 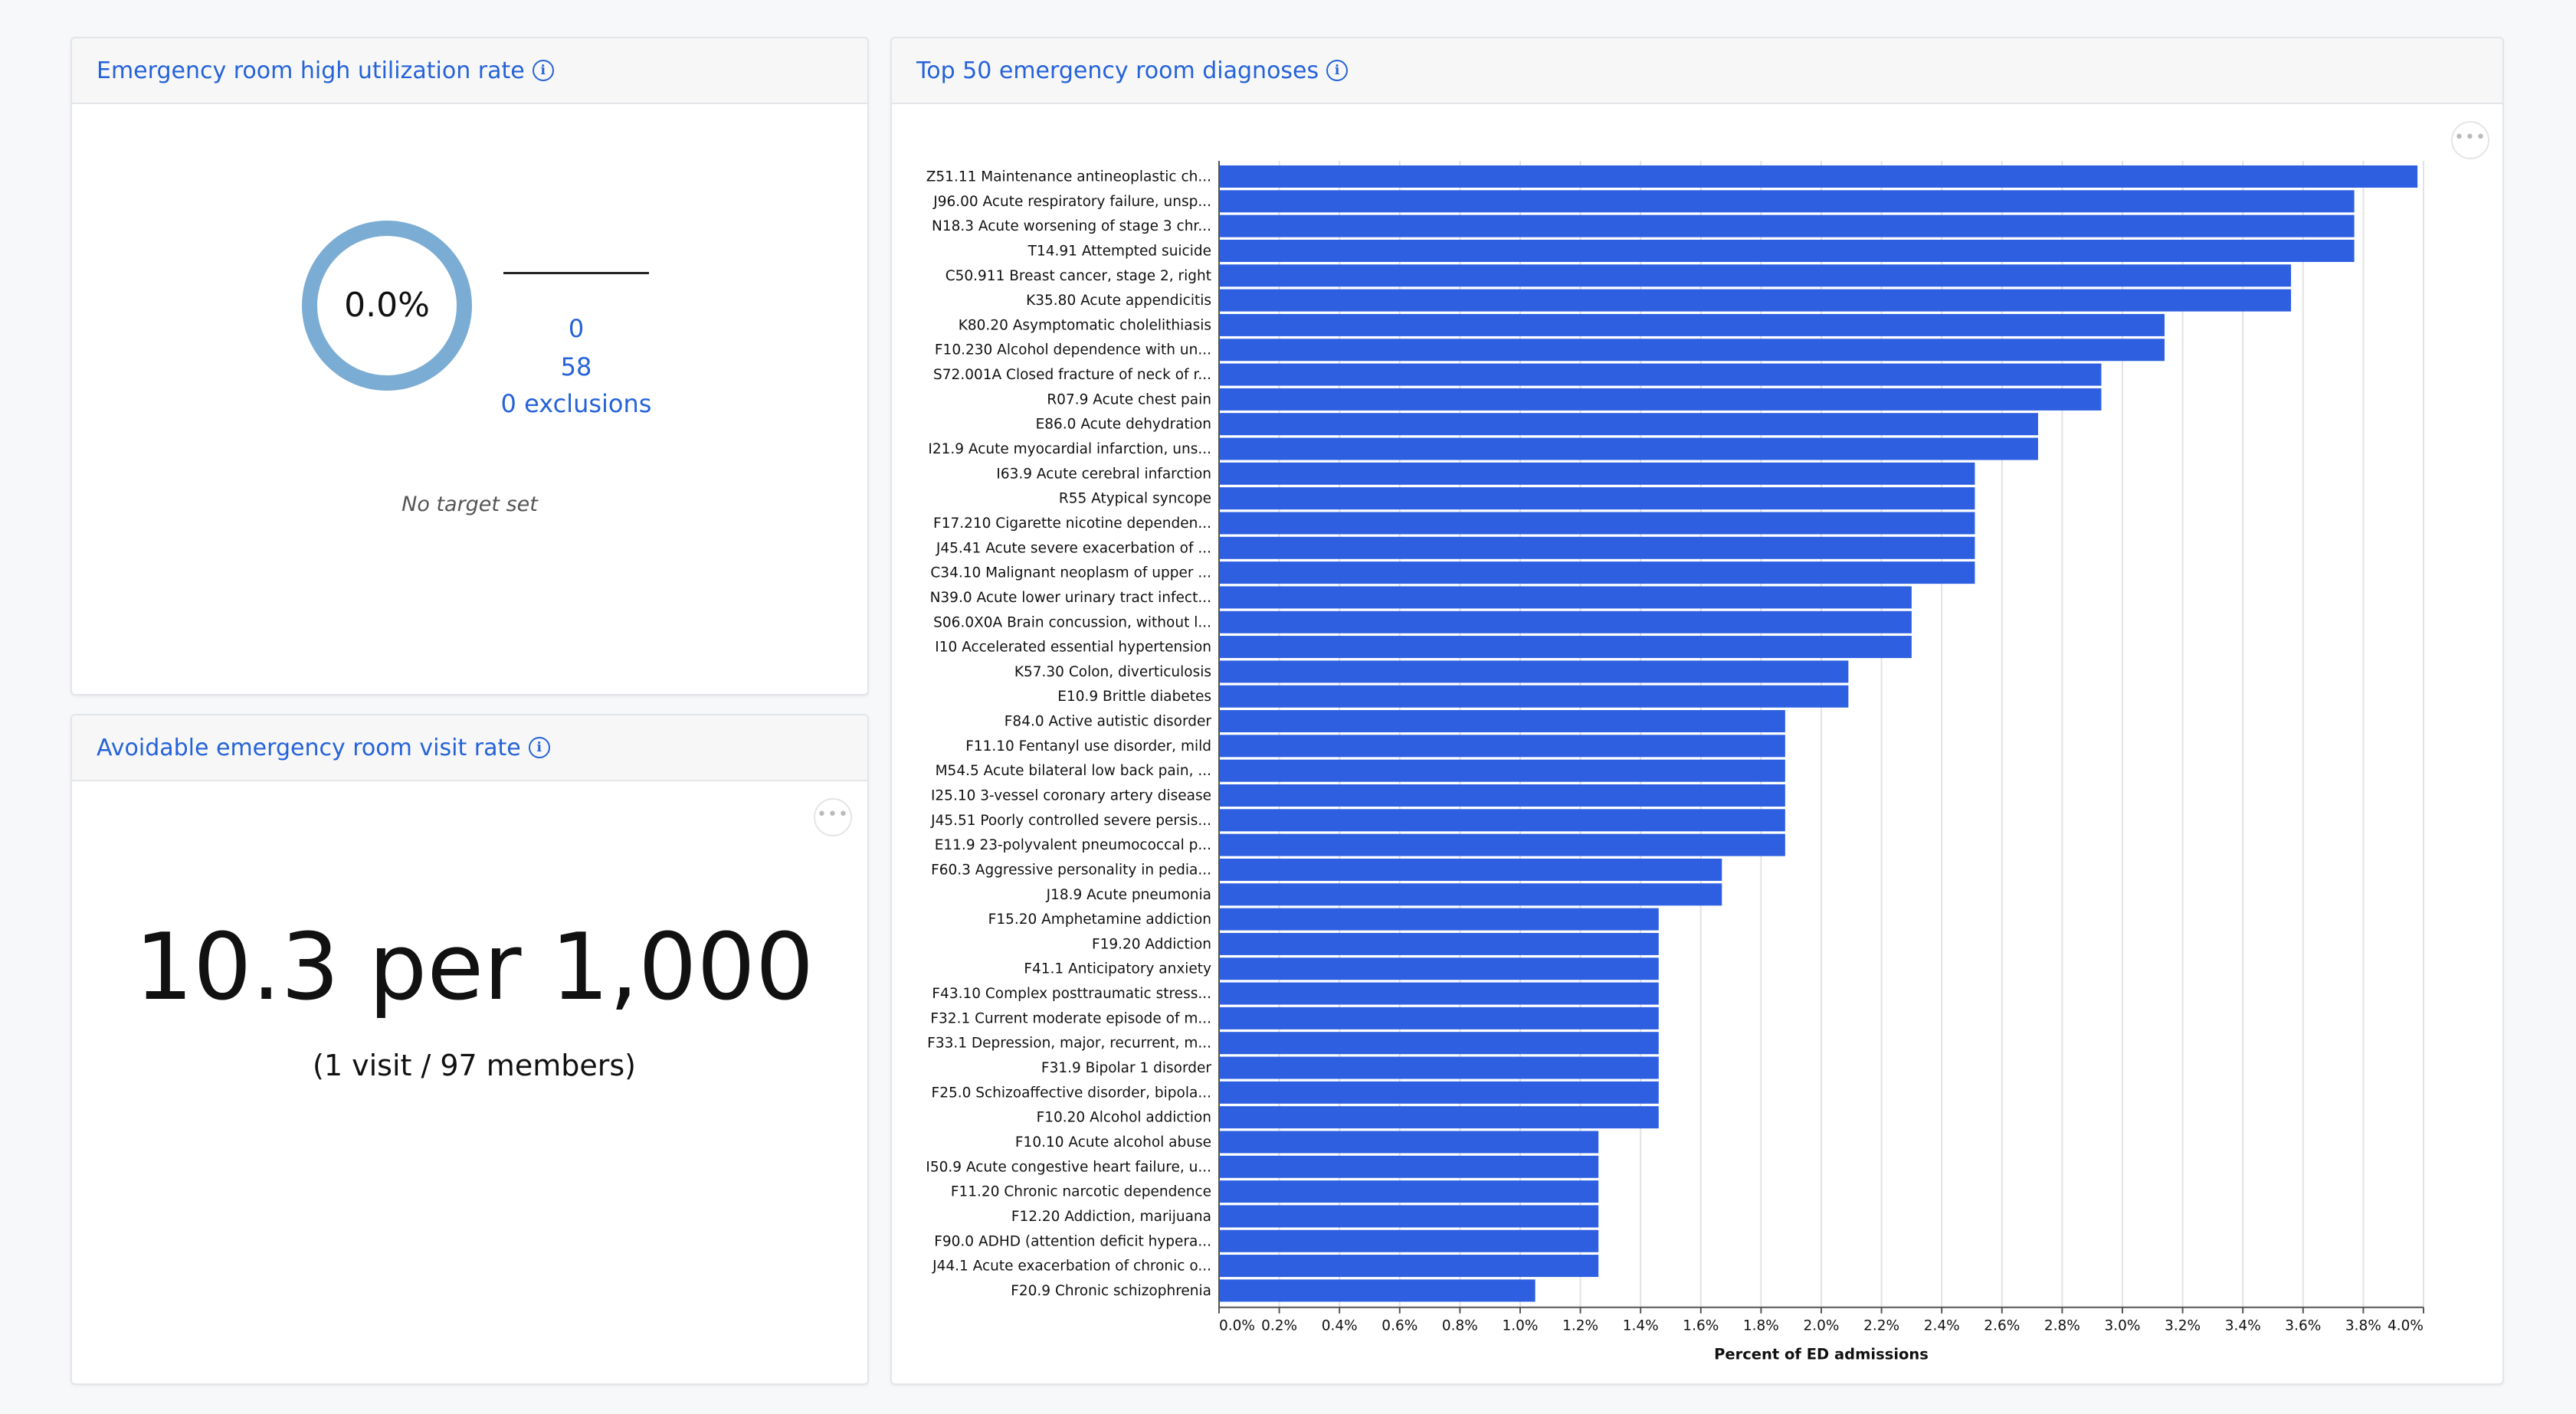 I want to click on x-tick-label: 0.0%, so click(x=1237, y=1326).